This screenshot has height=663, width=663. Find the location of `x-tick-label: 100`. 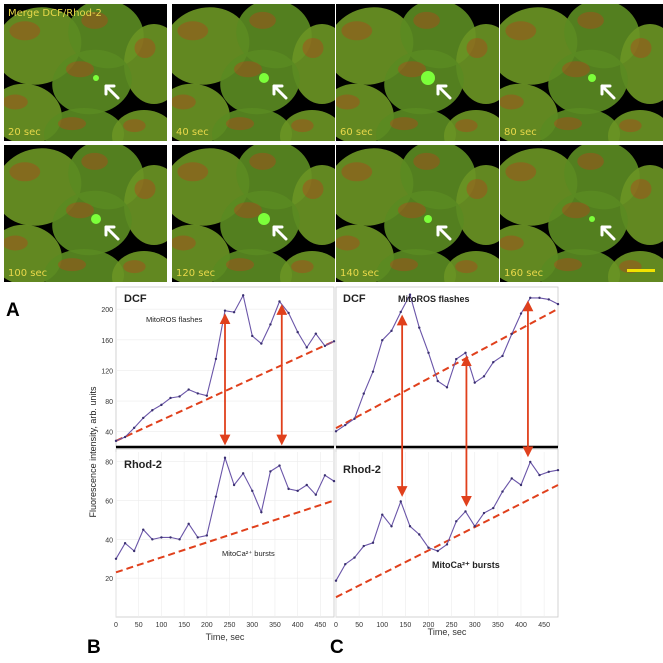

x-tick-label: 100 is located at coordinates (382, 625).